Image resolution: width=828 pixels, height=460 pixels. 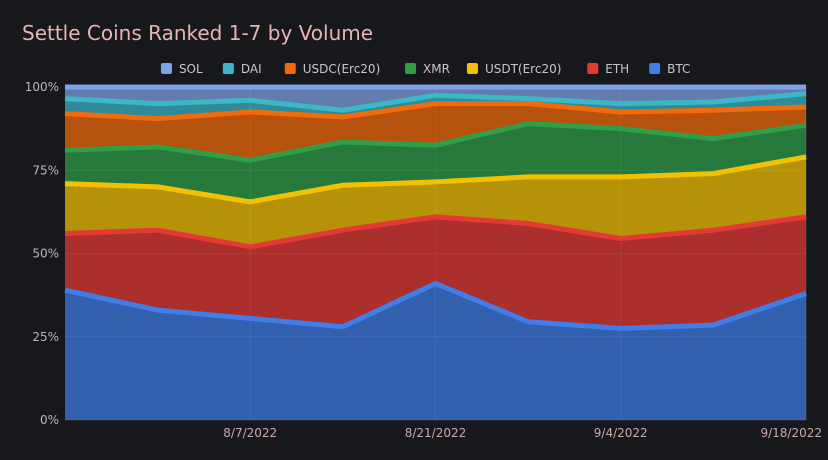 I want to click on area-usdc-erc20, so click(x=435, y=132).